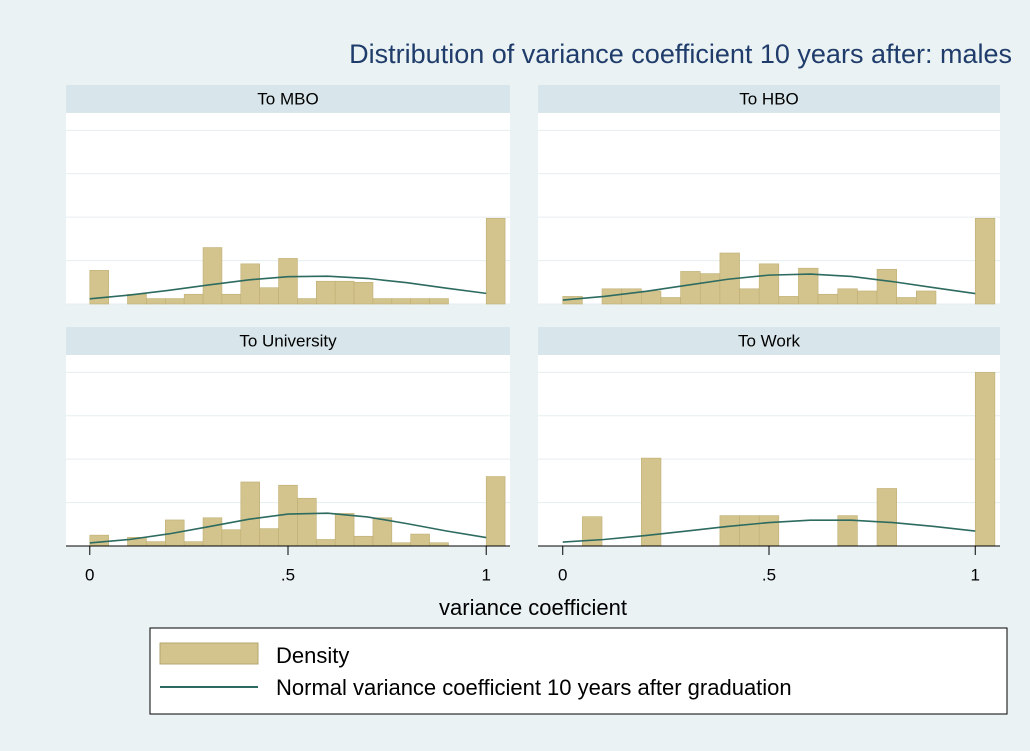 The width and height of the screenshot is (1030, 751). What do you see at coordinates (209, 653) in the screenshot?
I see `legend-swatch` at bounding box center [209, 653].